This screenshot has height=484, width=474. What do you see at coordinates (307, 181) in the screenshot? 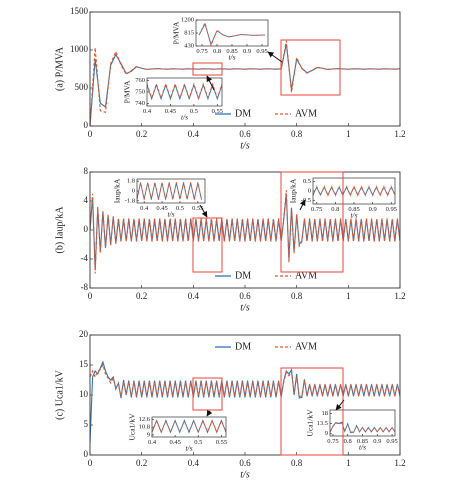
I see `y-tick-label: 0.5` at bounding box center [307, 181].